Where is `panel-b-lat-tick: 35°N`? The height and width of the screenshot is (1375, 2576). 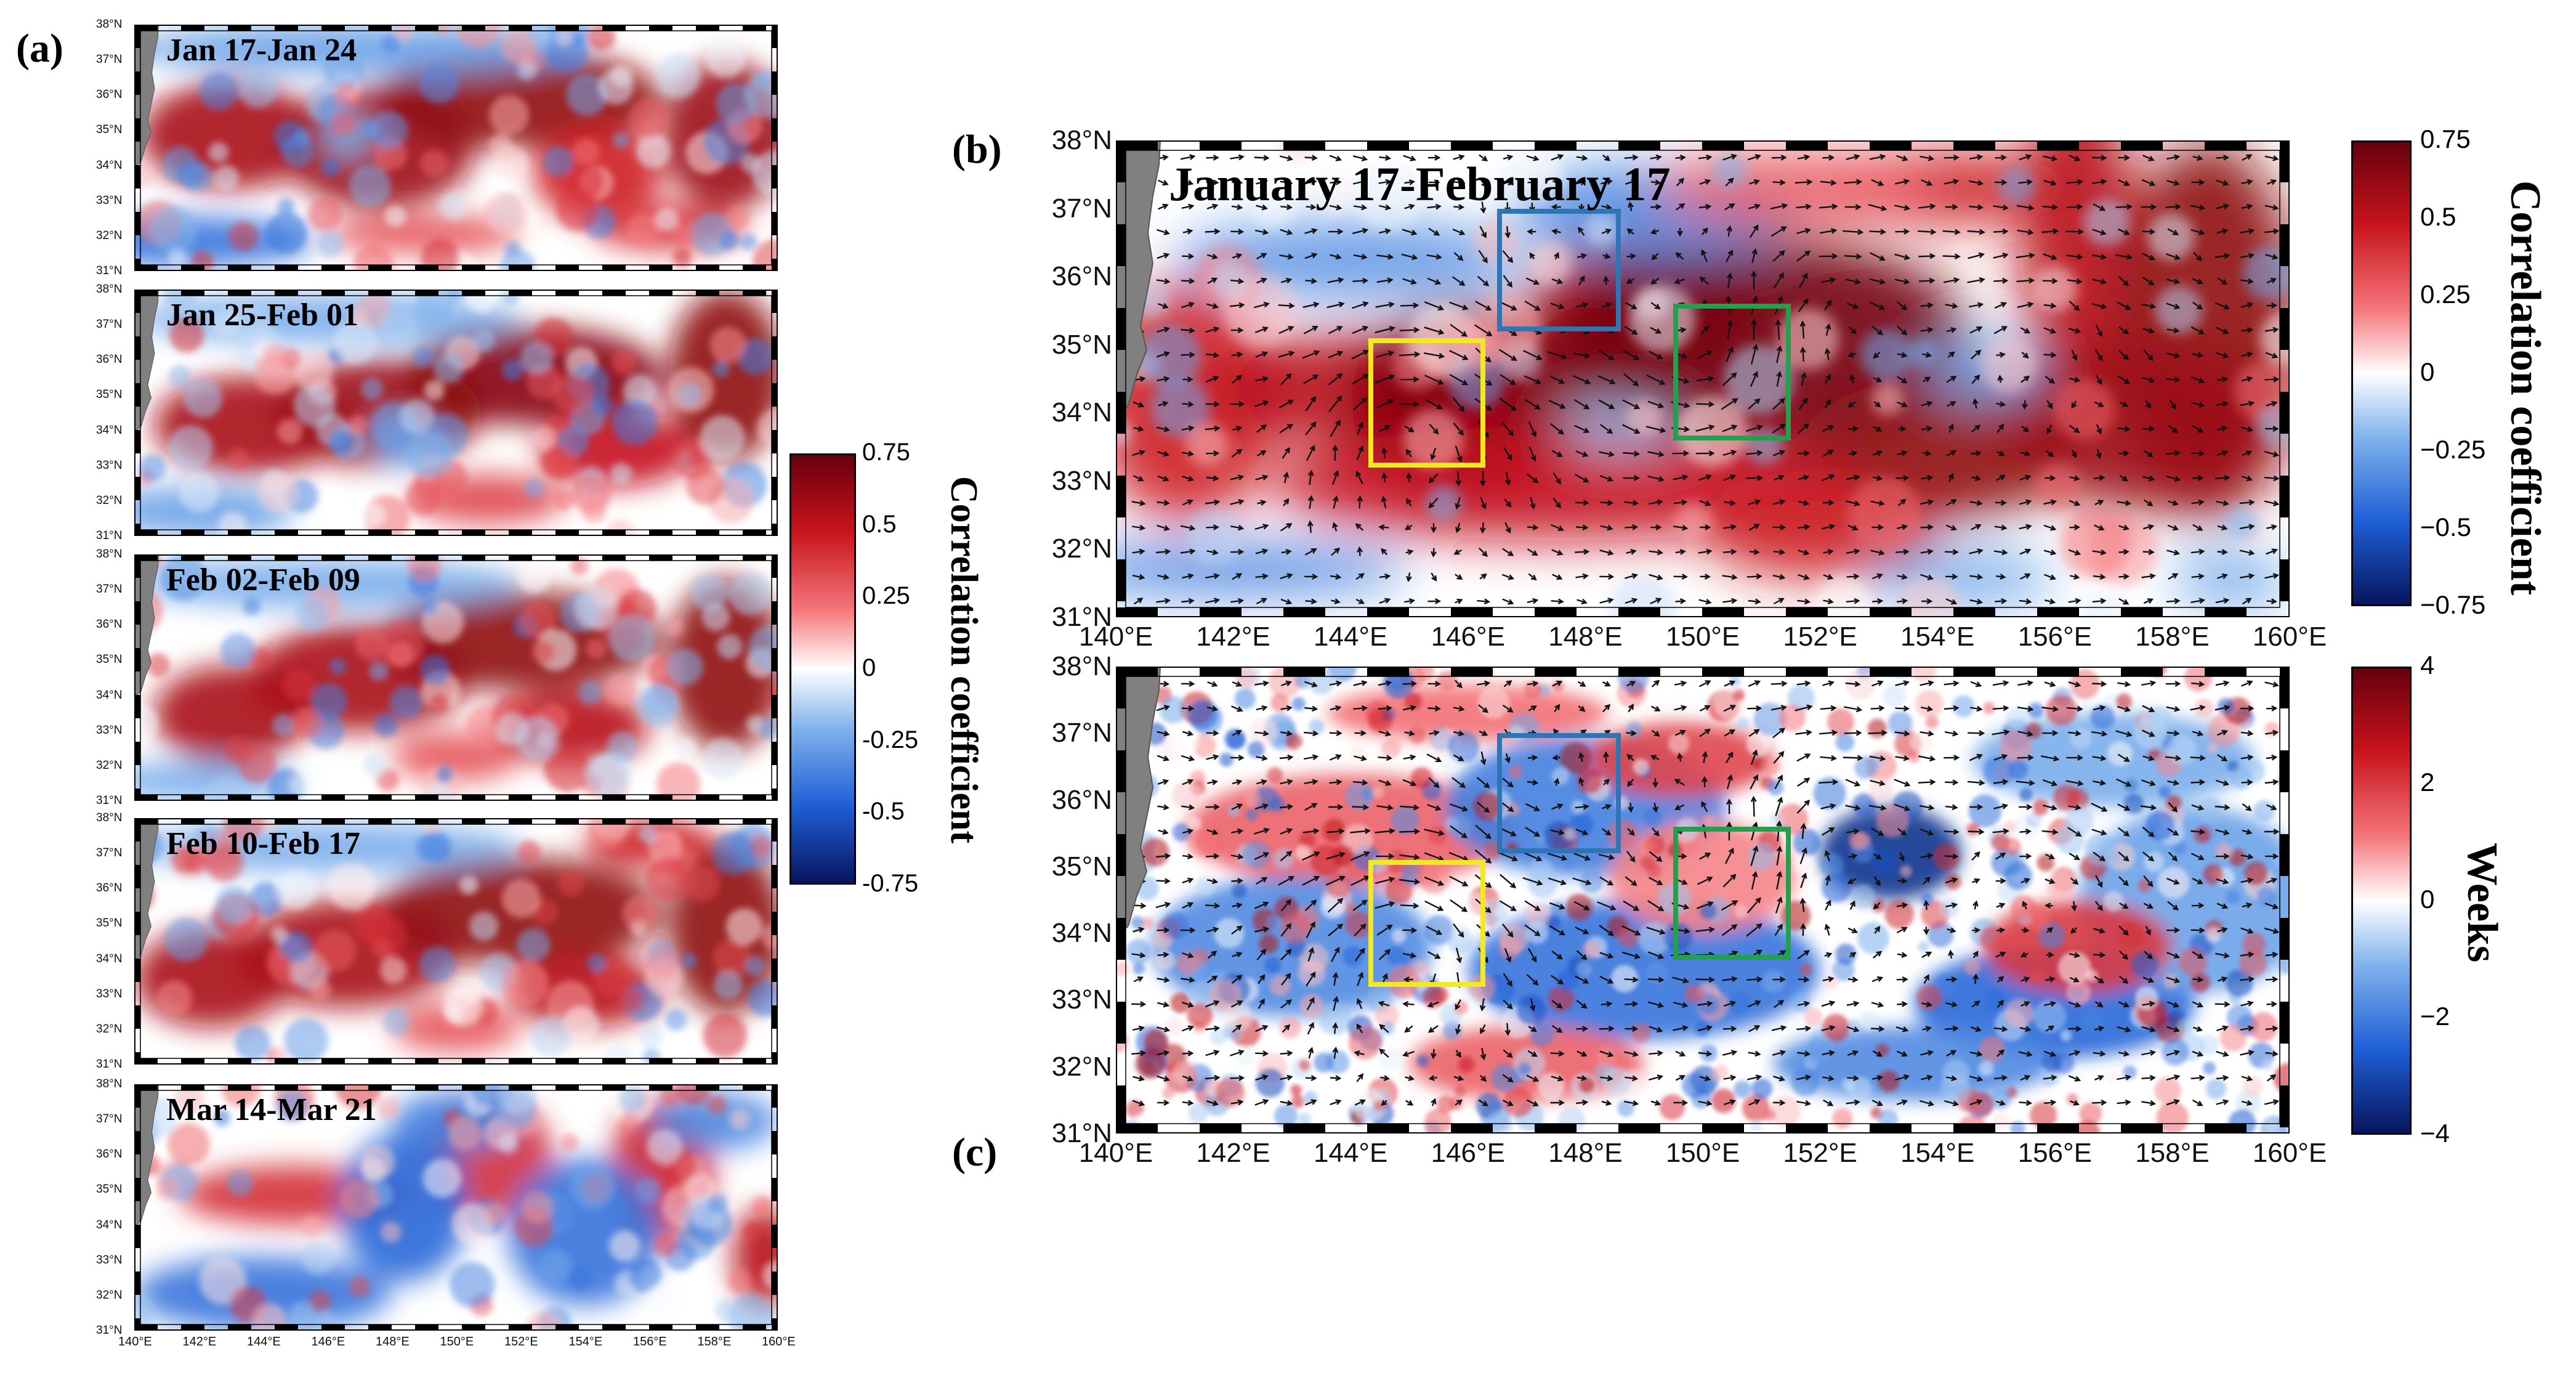
panel-b-lat-tick: 35°N is located at coordinates (1081, 344).